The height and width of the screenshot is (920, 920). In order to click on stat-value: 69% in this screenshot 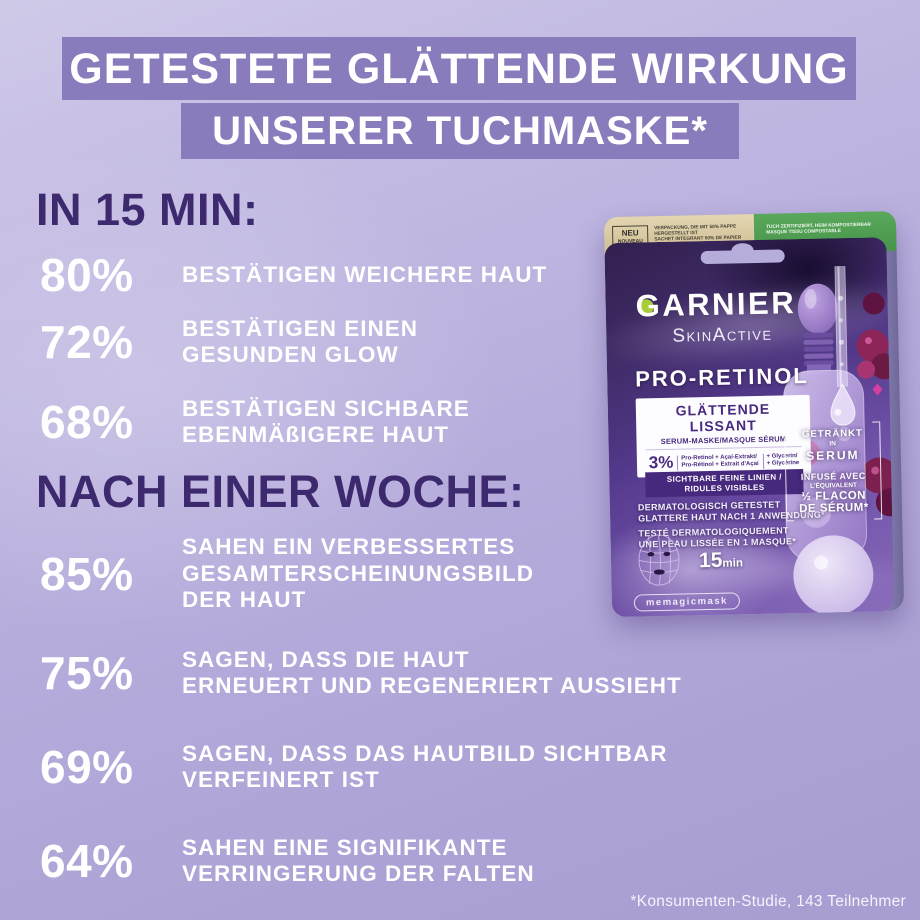, I will do `click(87, 767)`.